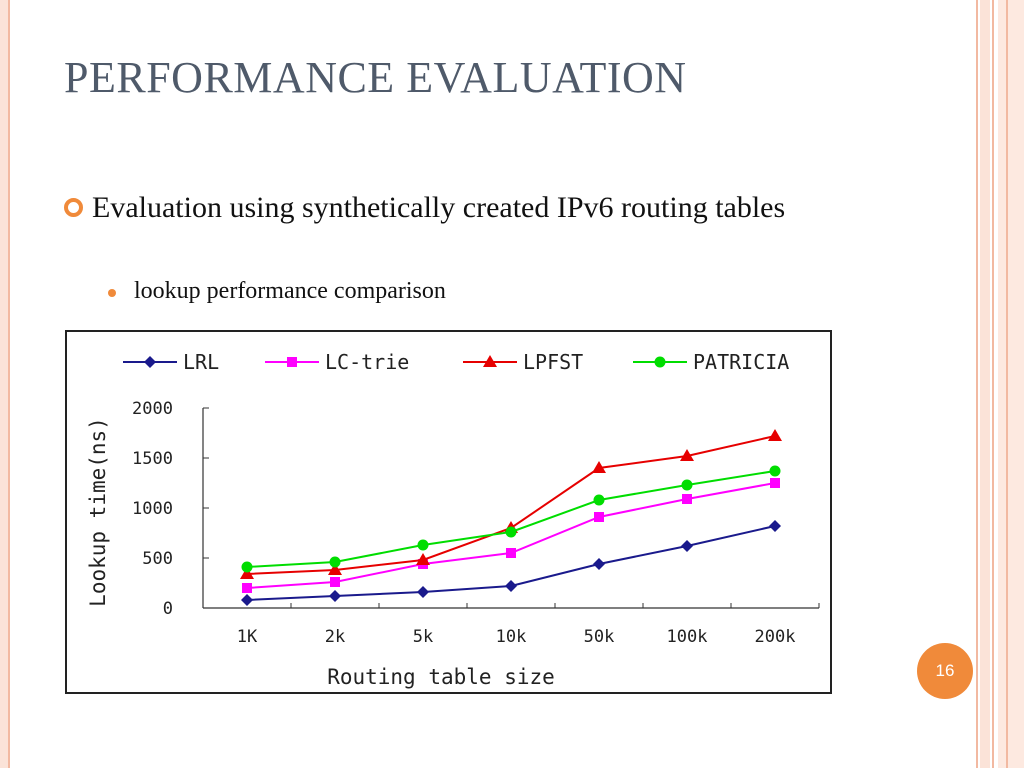  Describe the element at coordinates (741, 362) in the screenshot. I see `legend-entry: PATRICIA` at that location.